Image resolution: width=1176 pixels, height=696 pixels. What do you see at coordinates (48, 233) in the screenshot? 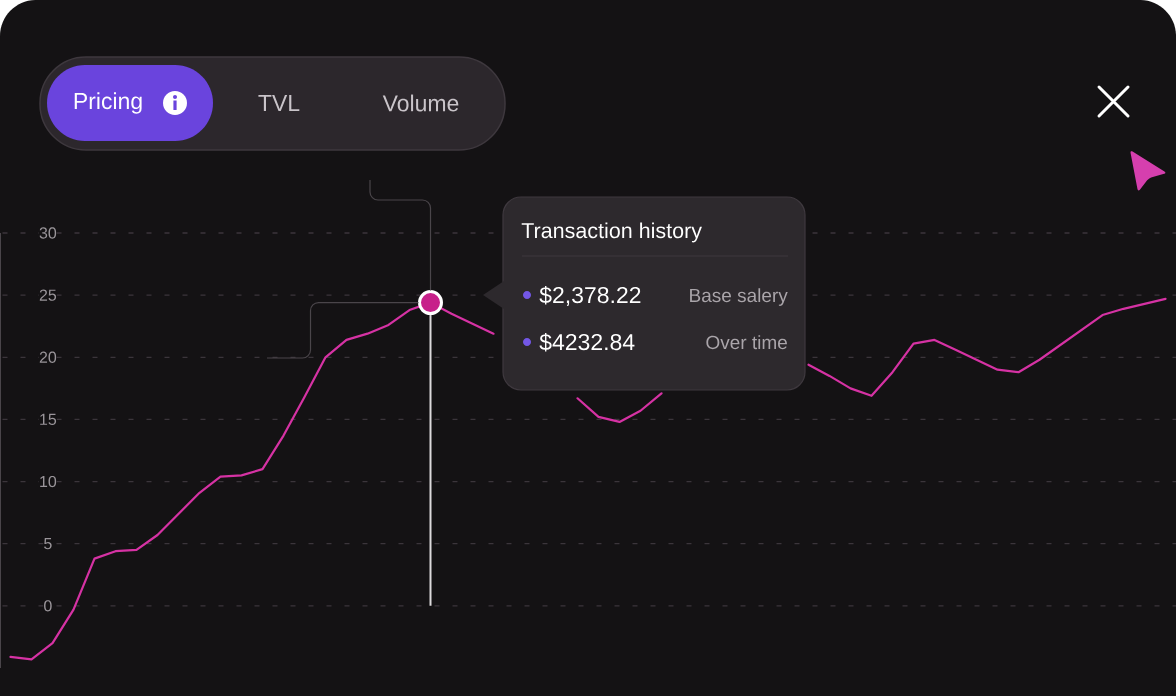
I see `y-tick-label: 30` at bounding box center [48, 233].